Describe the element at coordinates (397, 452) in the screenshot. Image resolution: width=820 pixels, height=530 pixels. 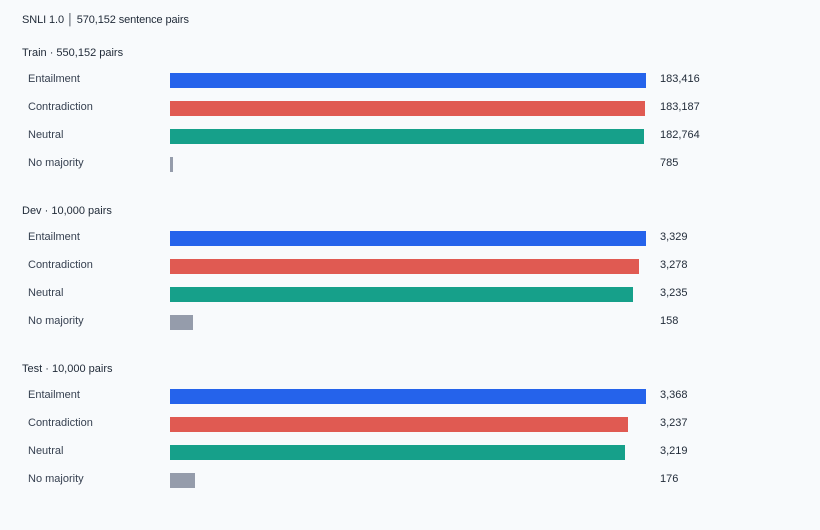
I see `test-neutral-bar` at that location.